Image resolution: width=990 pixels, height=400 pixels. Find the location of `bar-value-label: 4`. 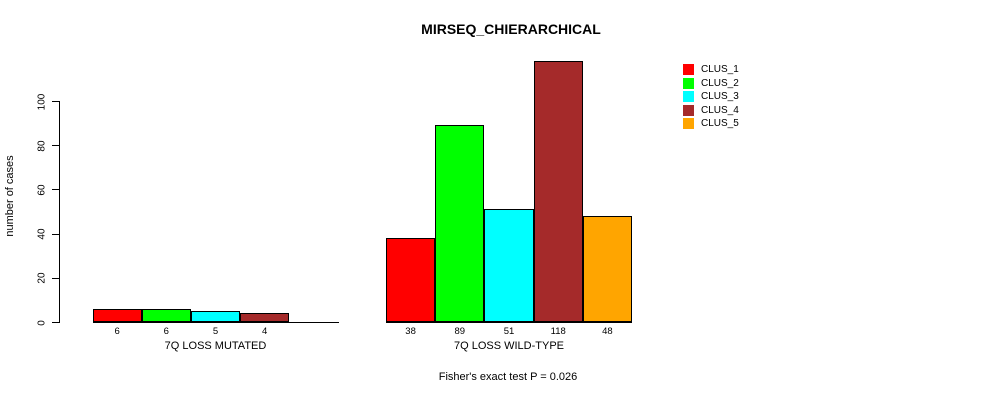

bar-value-label: 4 is located at coordinates (265, 331).